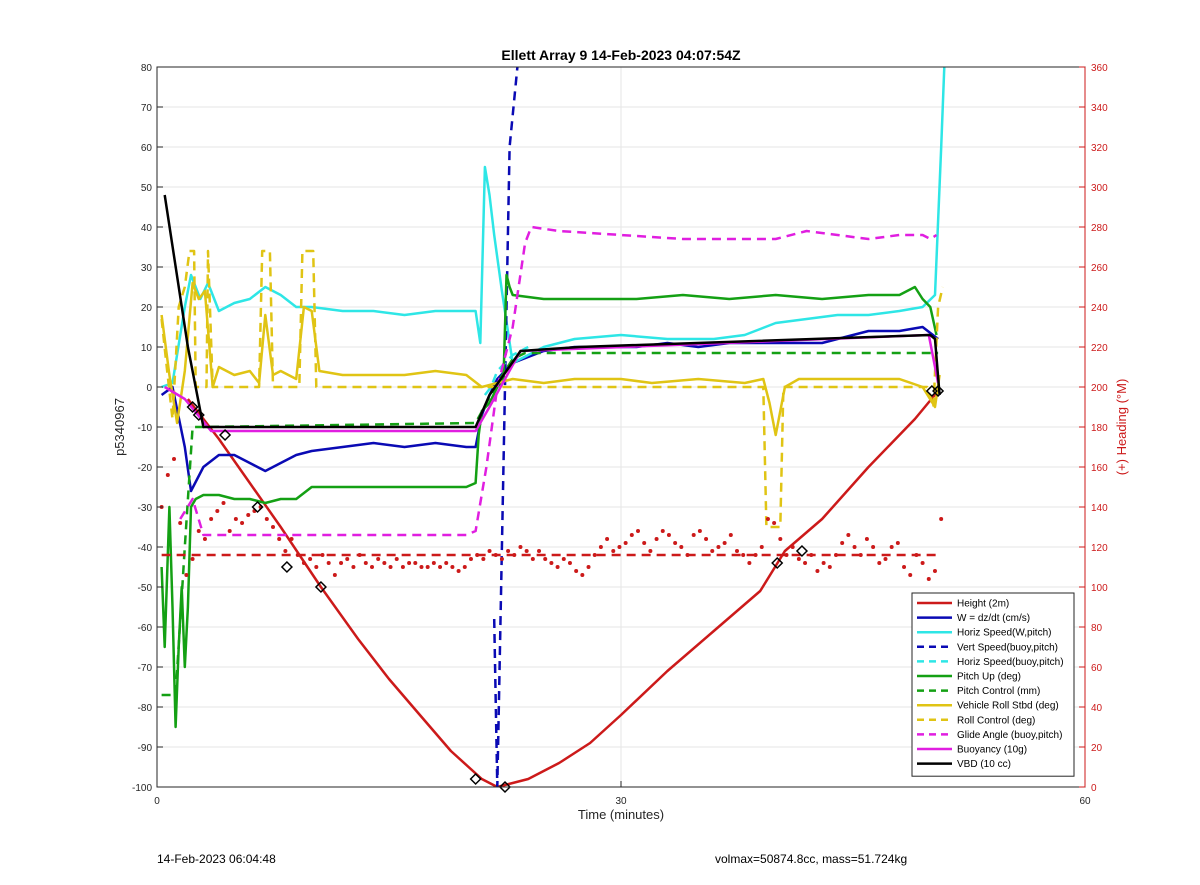  Describe the element at coordinates (1085, 801) in the screenshot. I see `x-tick-label: 60` at that location.